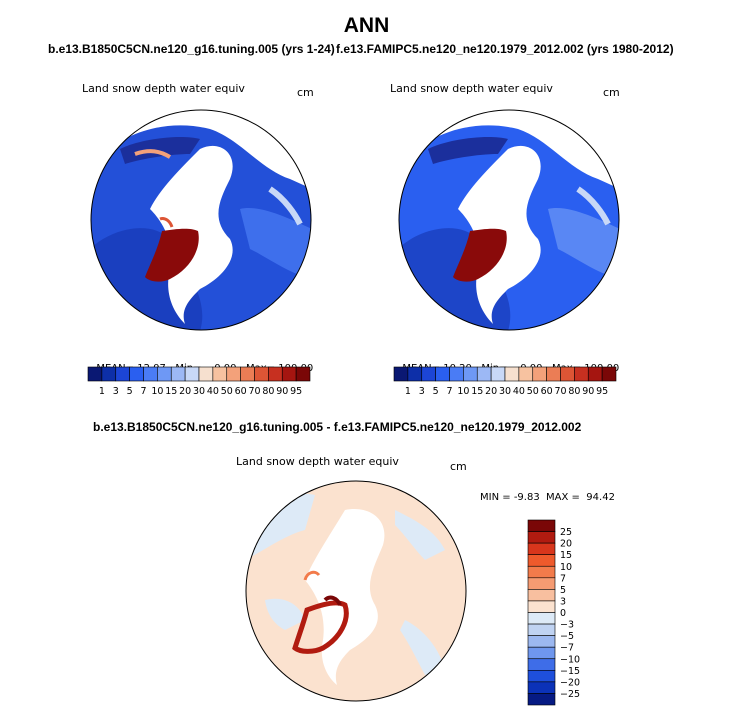 Image resolution: width=733 pixels, height=715 pixels. I want to click on colorbar-b-tick-label: 50, so click(533, 391).